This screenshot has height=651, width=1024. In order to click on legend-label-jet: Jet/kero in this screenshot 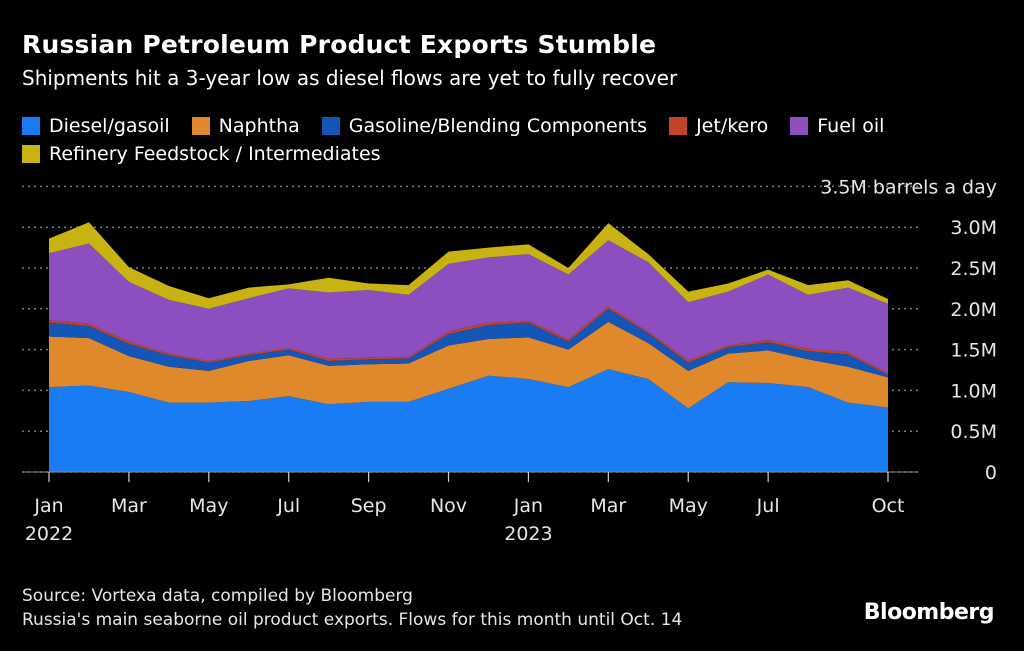, I will do `click(732, 126)`.